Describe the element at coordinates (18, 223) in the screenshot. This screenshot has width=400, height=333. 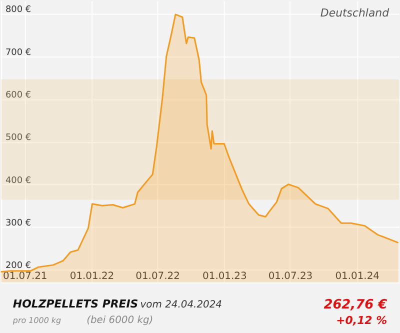
I see `y-tick-label: 300 €` at that location.